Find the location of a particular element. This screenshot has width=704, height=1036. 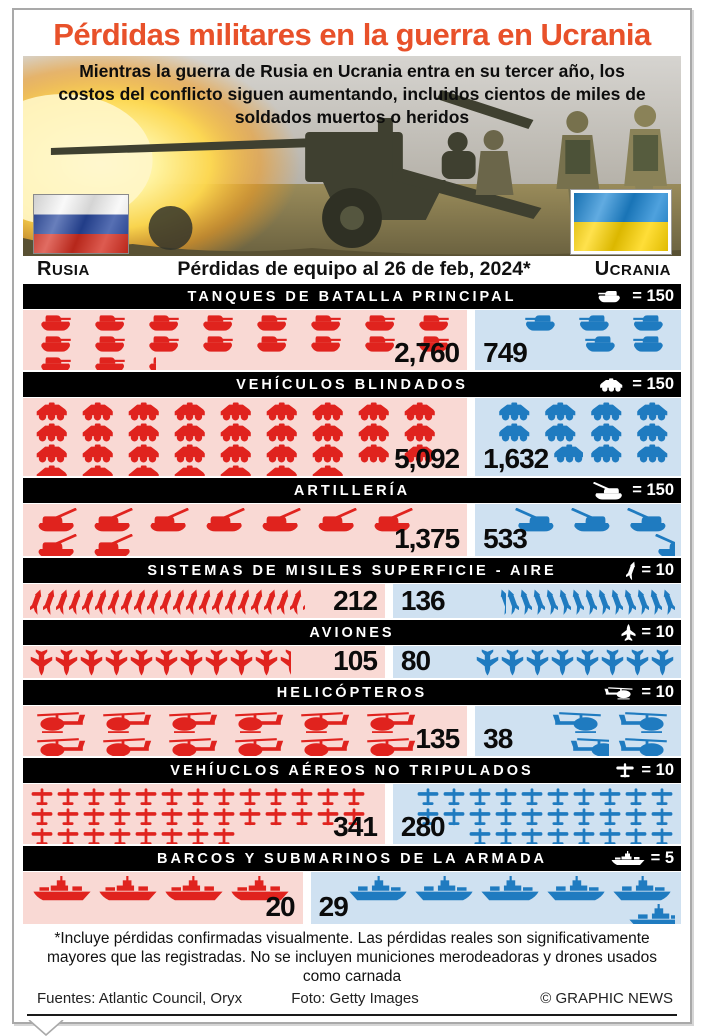

icon-key: = 5 is located at coordinates (639, 858).